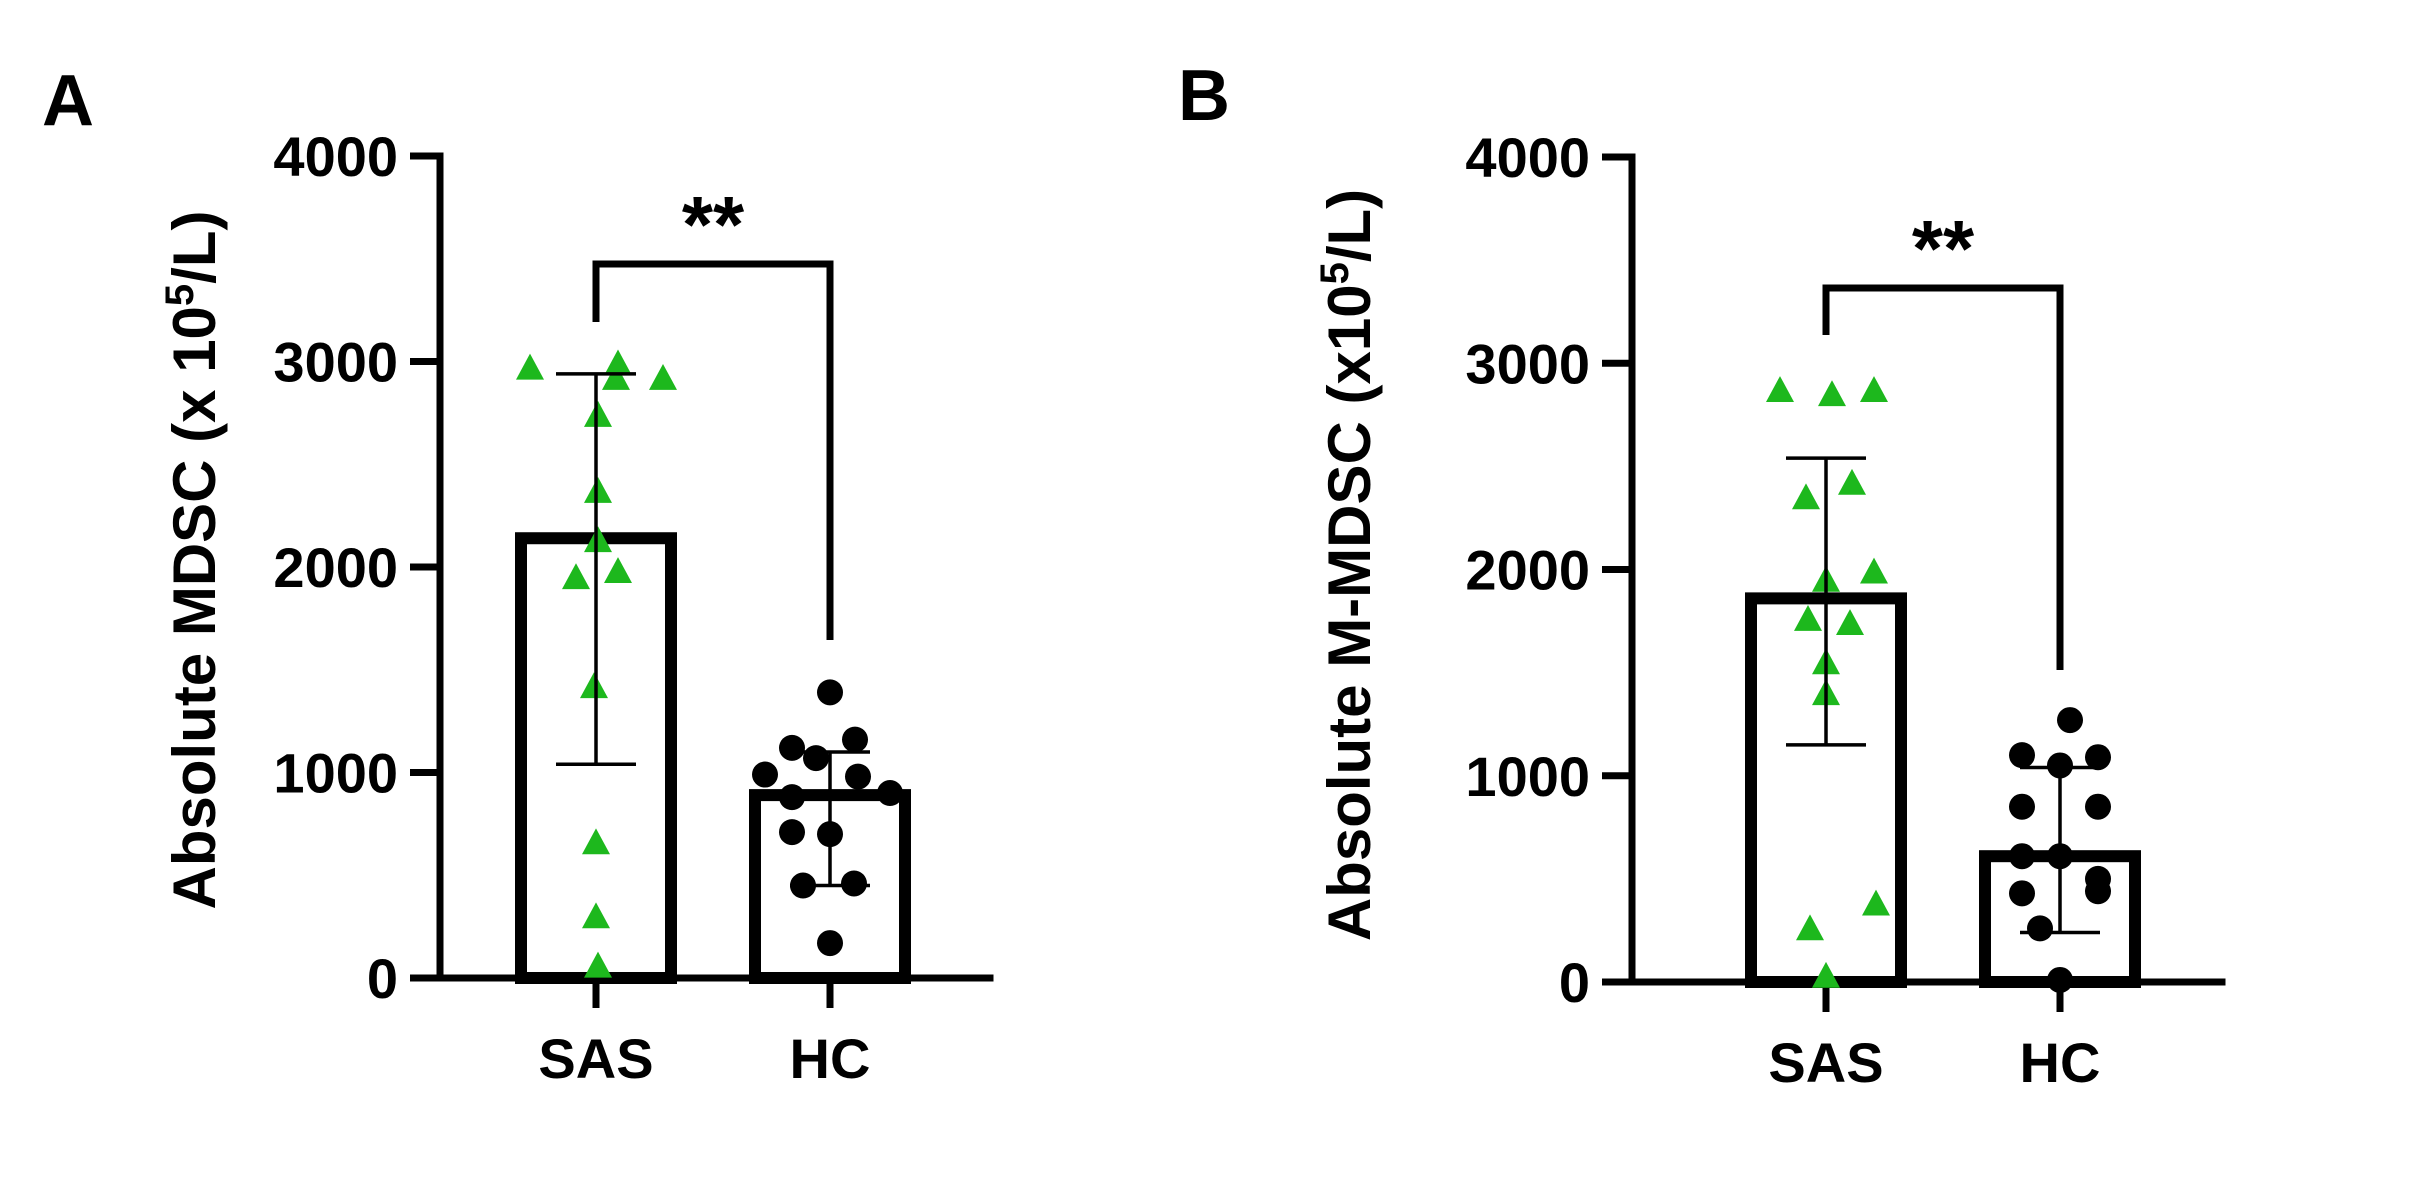  I want to click on y-axis-title: Absolute M-MDSC (x105/L), so click(1348, 565).